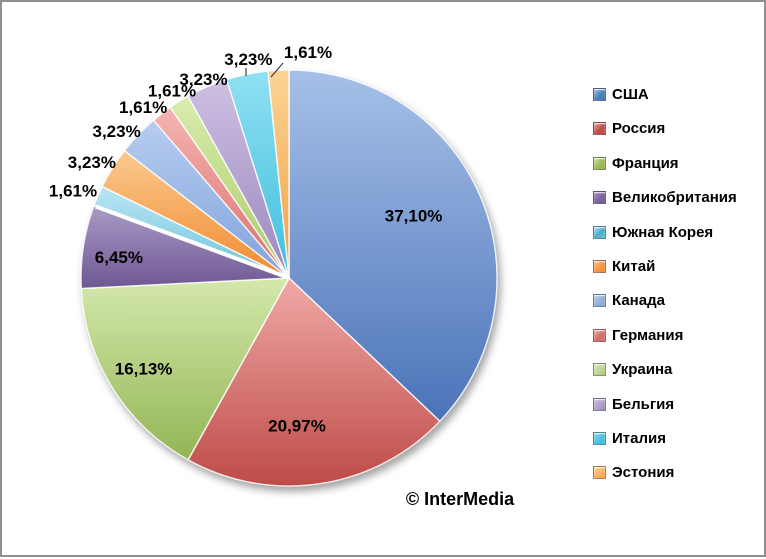 The image size is (766, 559). What do you see at coordinates (634, 266) in the screenshot?
I see `legend-item-label: Китай` at bounding box center [634, 266].